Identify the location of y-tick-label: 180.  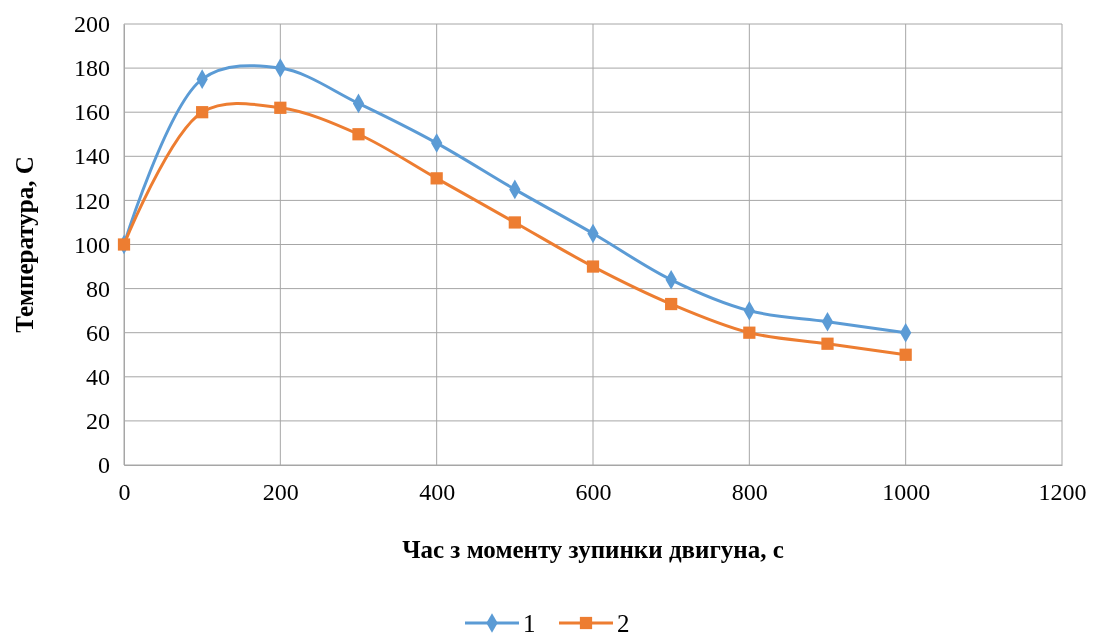
(92, 68).